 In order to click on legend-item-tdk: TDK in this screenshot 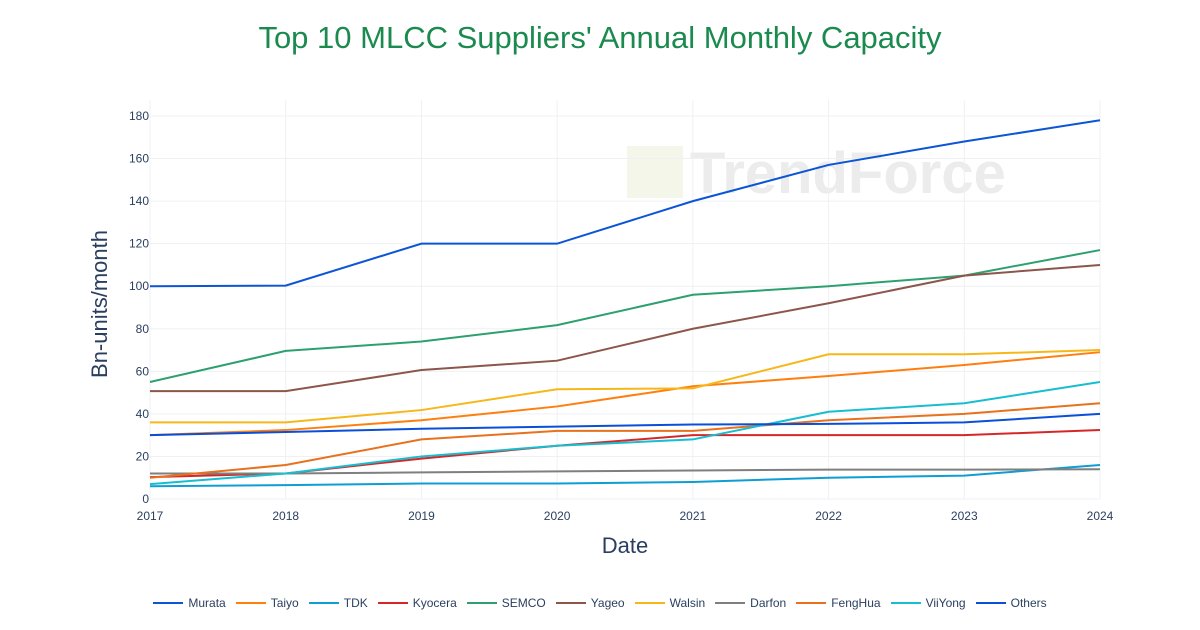, I will do `click(338, 603)`.